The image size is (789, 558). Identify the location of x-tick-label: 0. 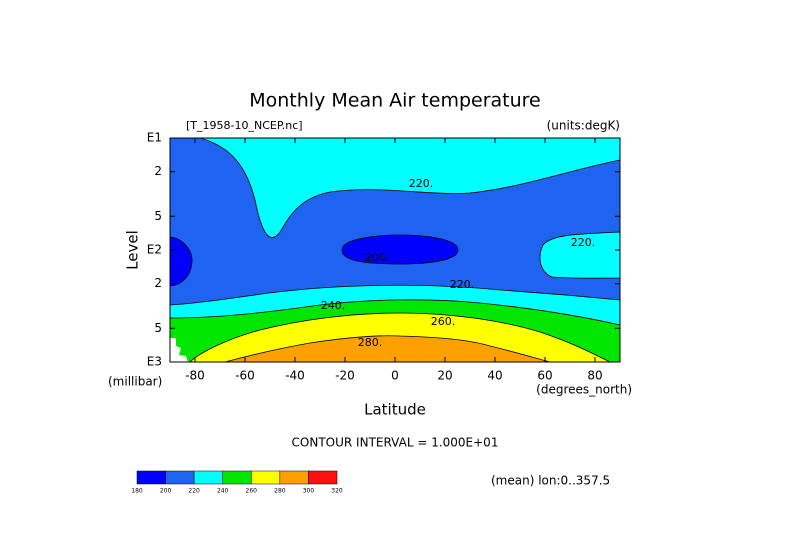
(395, 376).